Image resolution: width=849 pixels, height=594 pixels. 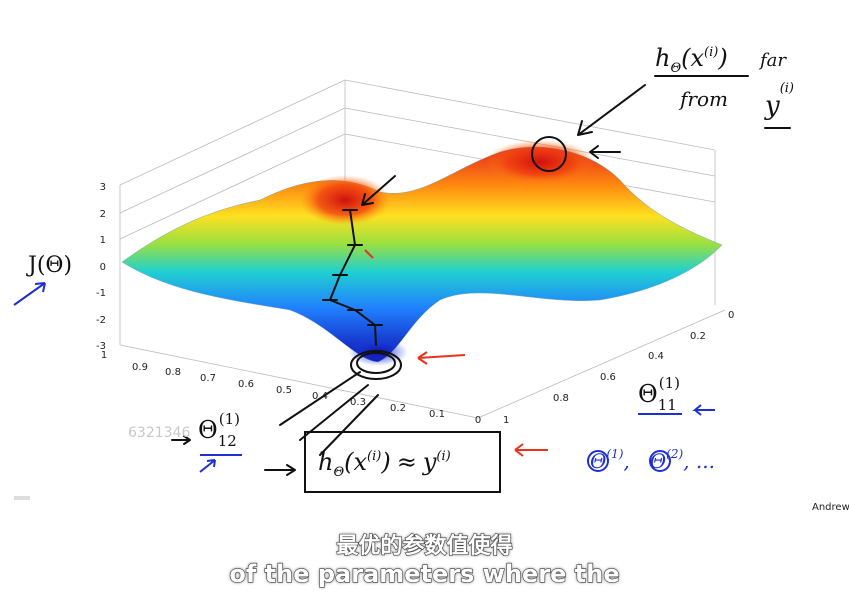 I want to click on red-arrows, so click(x=456, y=353).